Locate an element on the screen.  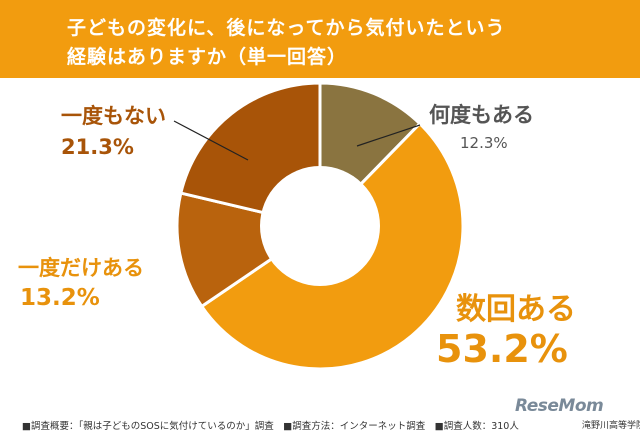
label-suukai-value: 53.2% is located at coordinates (502, 349).